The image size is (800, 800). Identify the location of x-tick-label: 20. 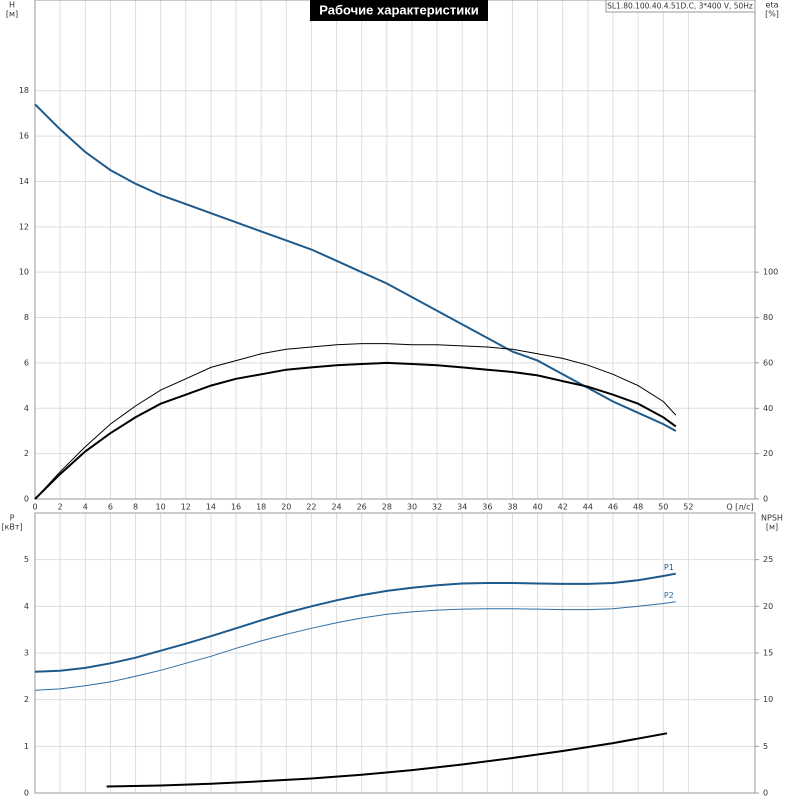
(286, 507).